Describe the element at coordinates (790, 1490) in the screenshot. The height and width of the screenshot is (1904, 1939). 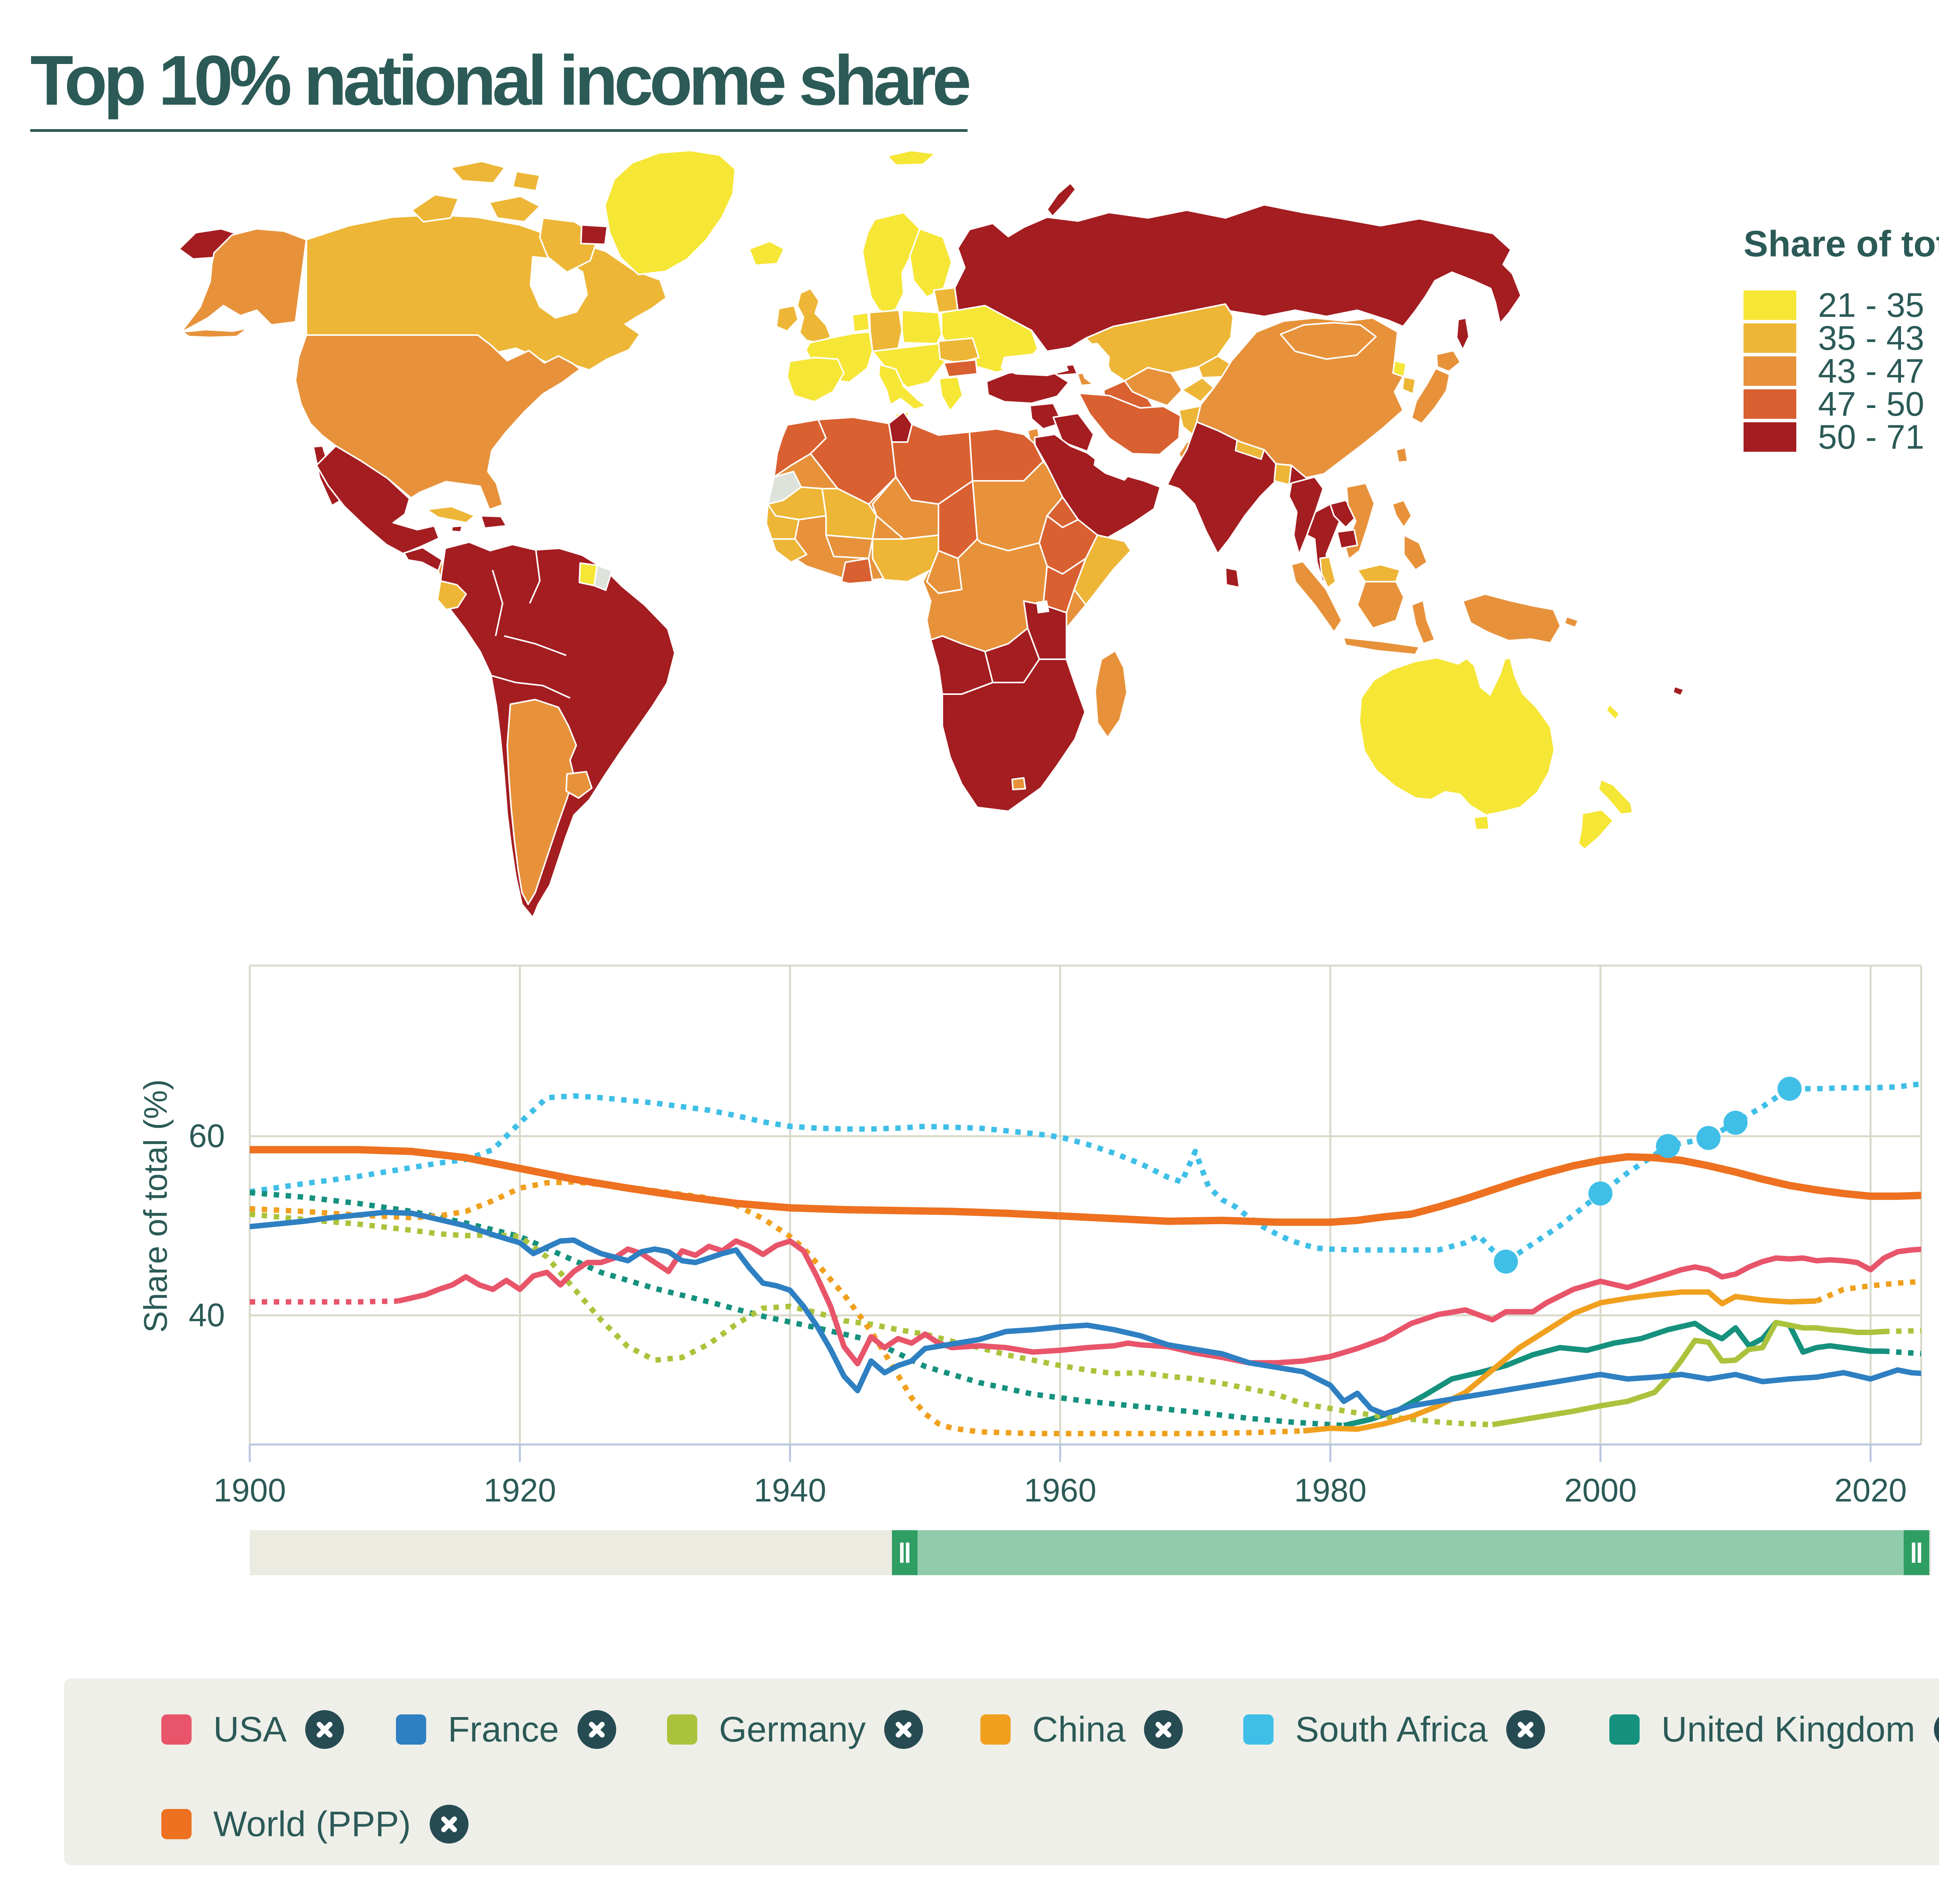
I see `svg-text: 1940` at that location.